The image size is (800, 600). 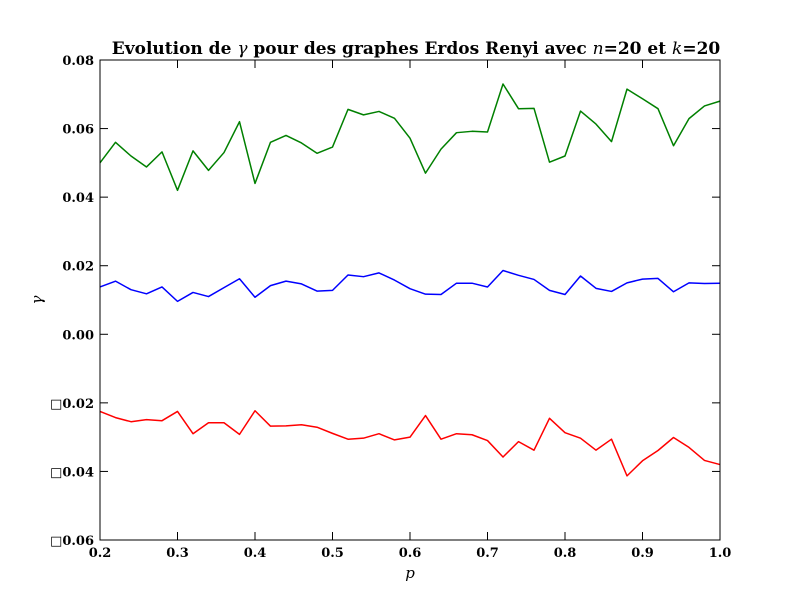 What do you see at coordinates (37, 299) in the screenshot?
I see `y-axis-label: γ` at bounding box center [37, 299].